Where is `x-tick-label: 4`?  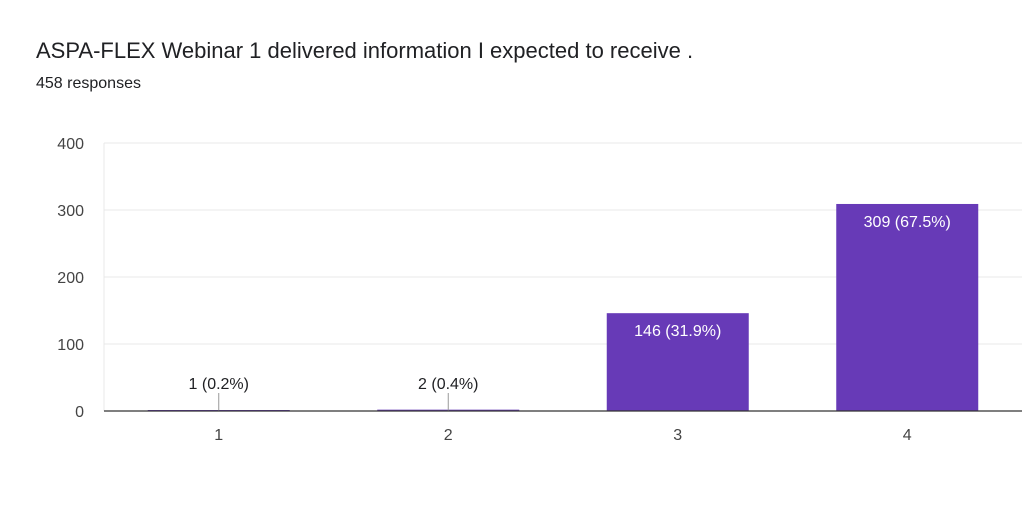
x-tick-label: 4 is located at coordinates (907, 435).